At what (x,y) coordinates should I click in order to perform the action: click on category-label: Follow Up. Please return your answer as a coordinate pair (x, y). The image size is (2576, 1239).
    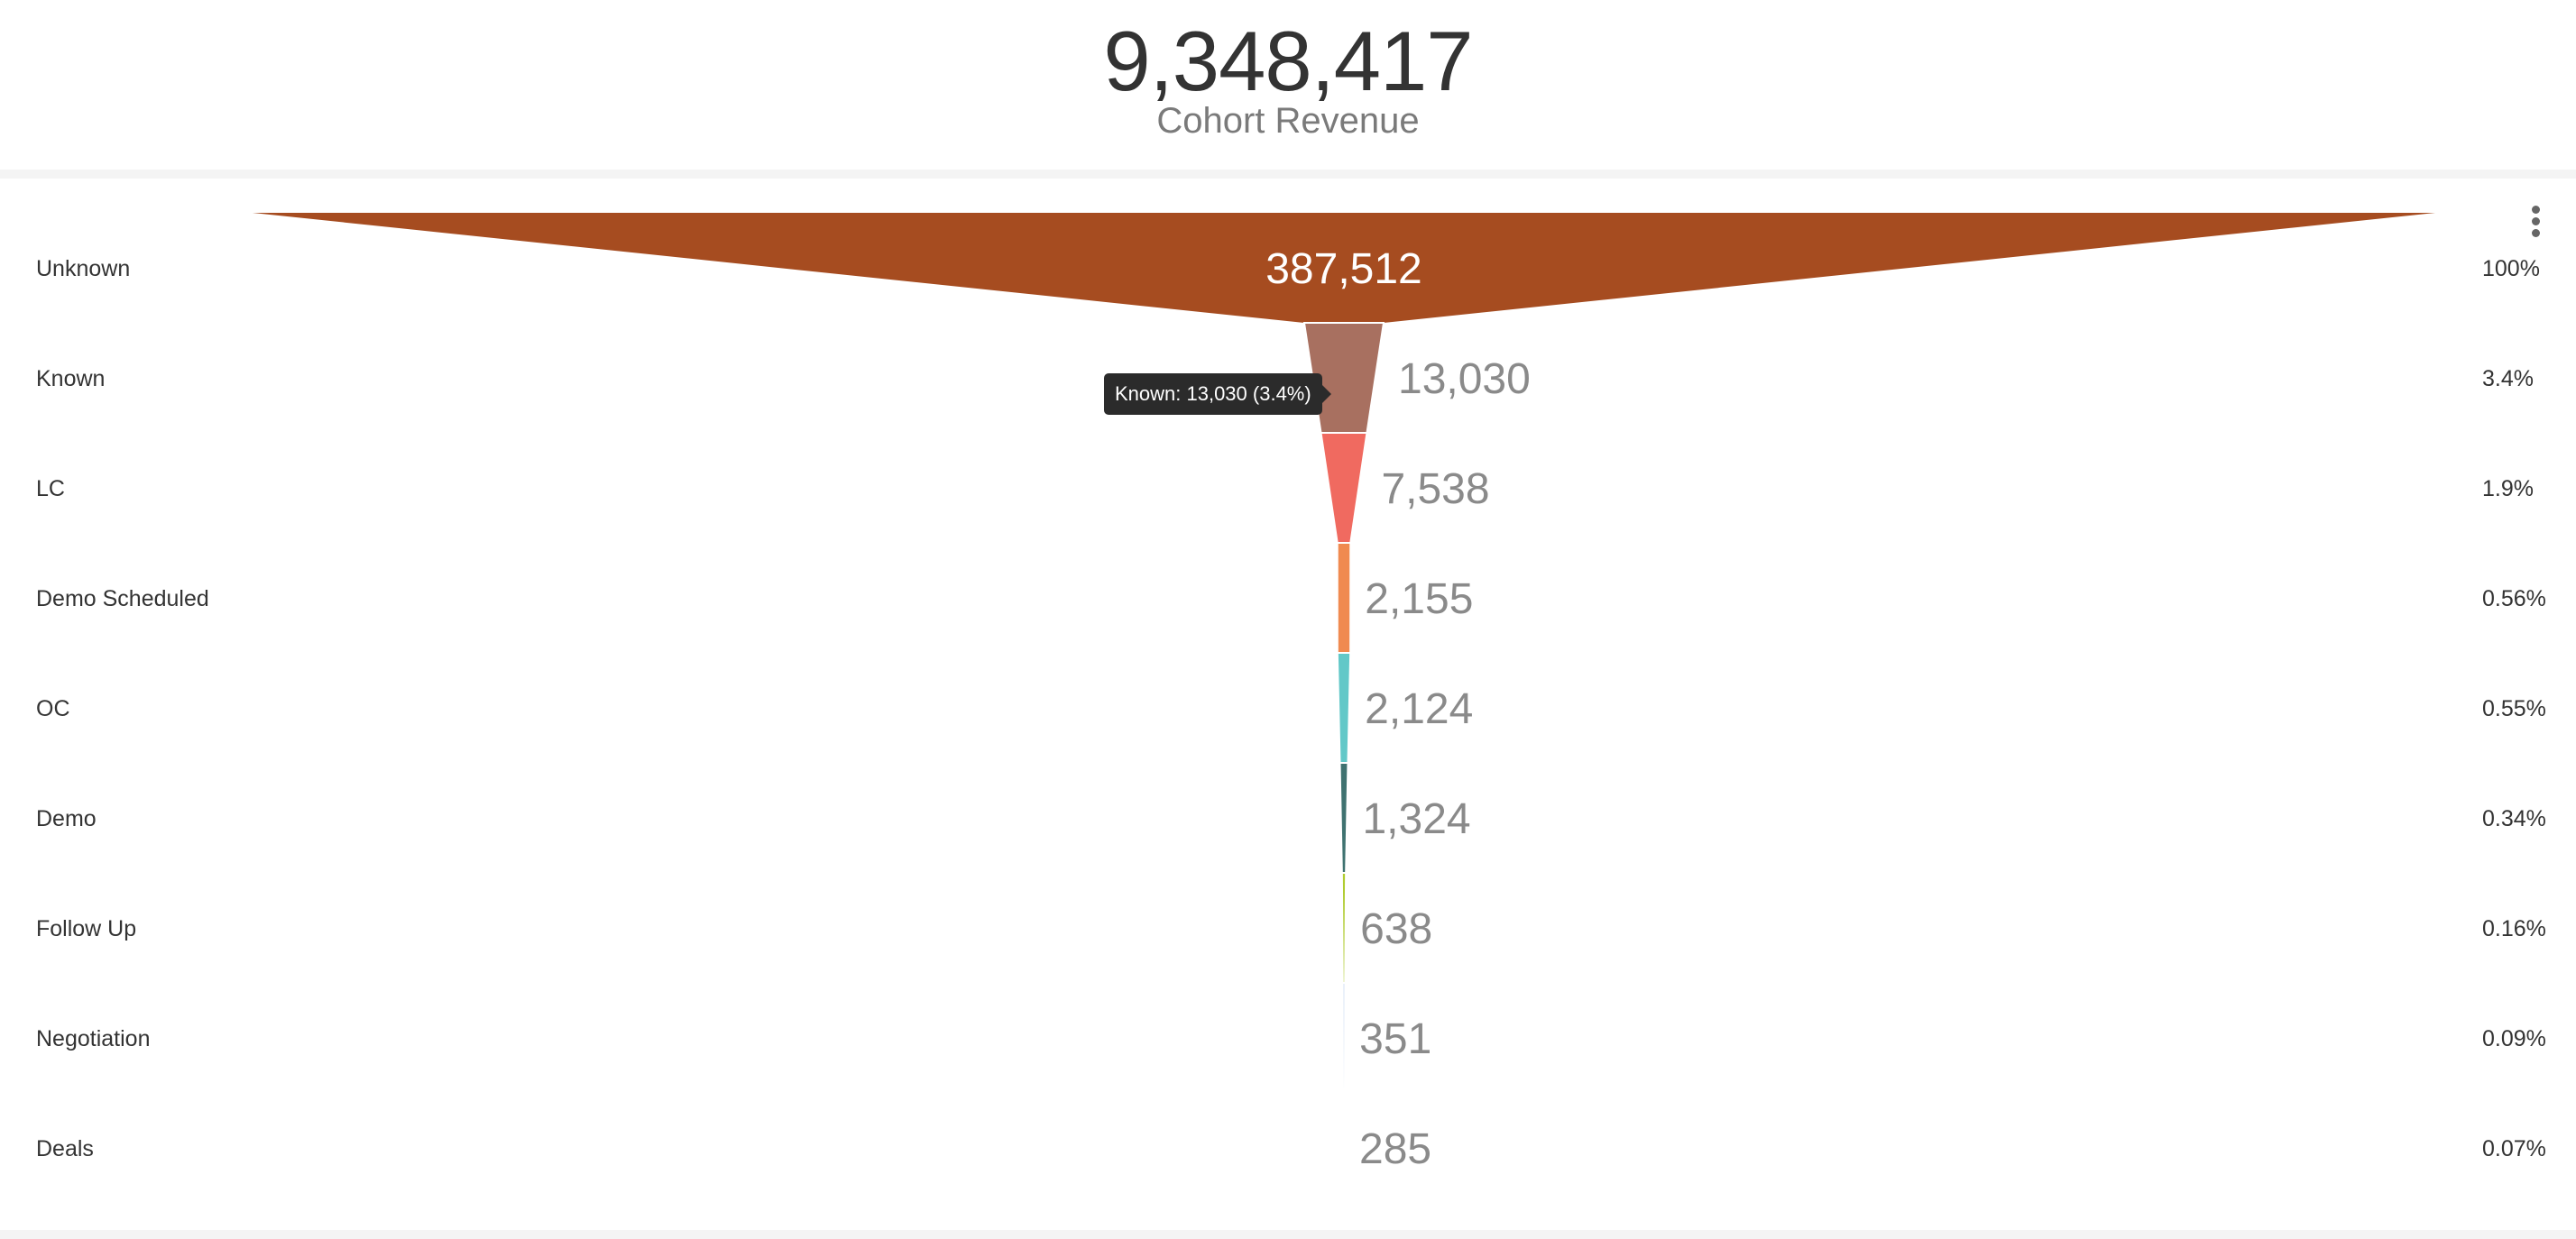
    Looking at the image, I should click on (86, 929).